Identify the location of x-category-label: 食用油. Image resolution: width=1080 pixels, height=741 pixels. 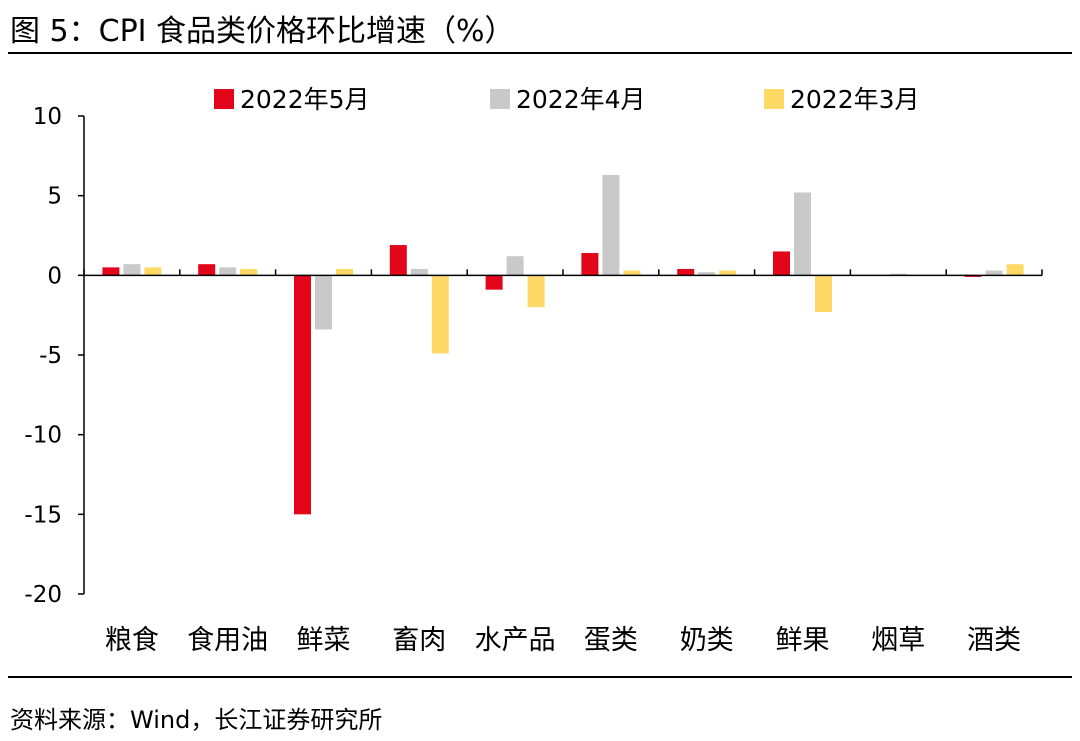
(227, 640).